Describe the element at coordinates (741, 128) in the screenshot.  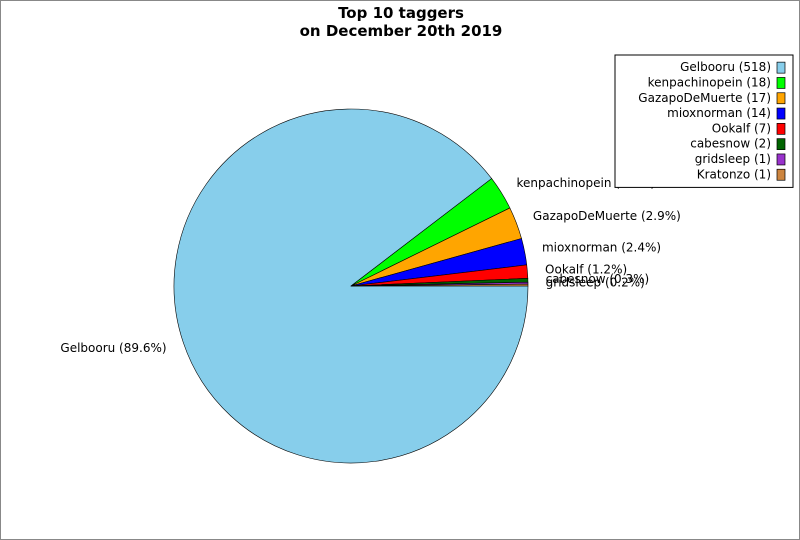
I see `legend-entry-ookalf: Ookalf (7)` at that location.